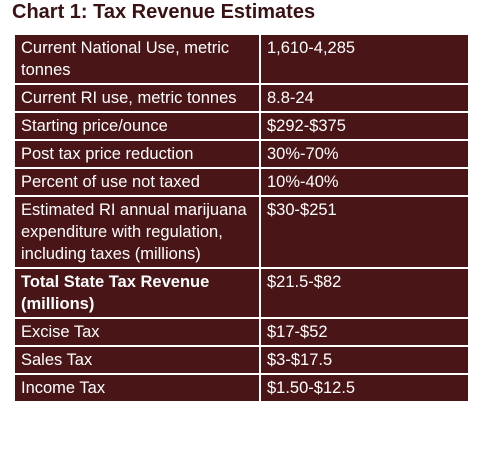 The width and height of the screenshot is (483, 461). I want to click on row-label: Current RI use, metric tonnes, so click(137, 98).